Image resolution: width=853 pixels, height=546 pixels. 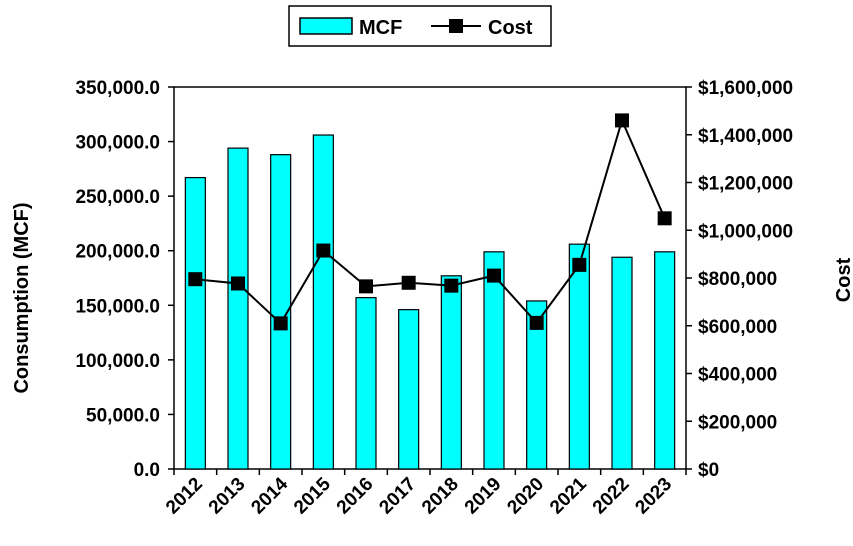 I want to click on y-tick-label: 150,000.0, so click(x=117, y=306).